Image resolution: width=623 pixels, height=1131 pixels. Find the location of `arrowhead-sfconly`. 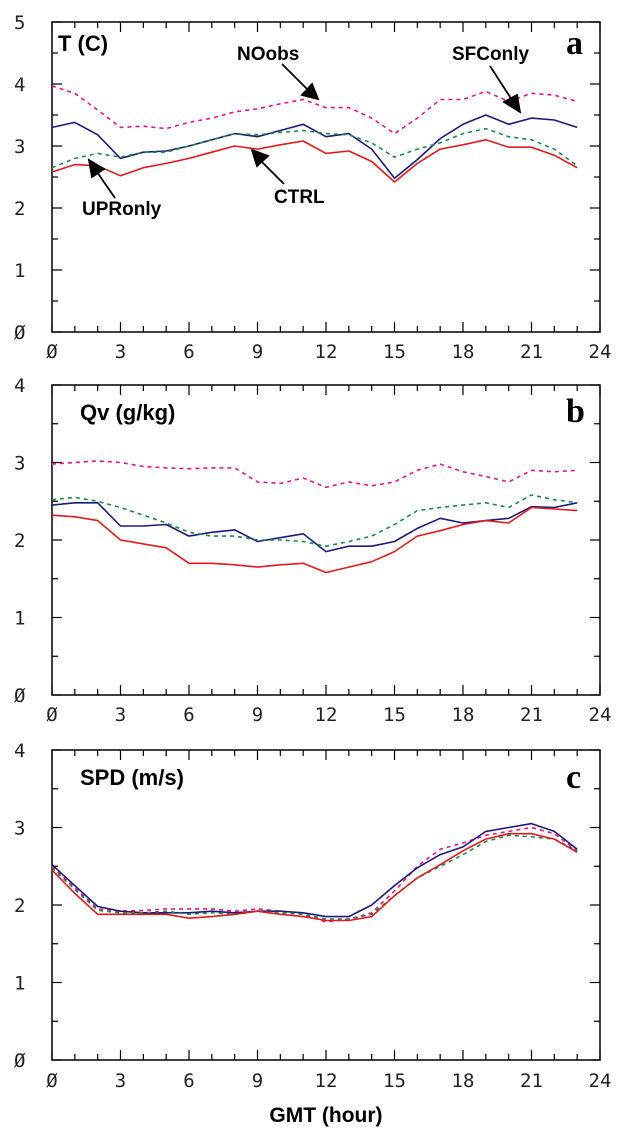

arrowhead-sfconly is located at coordinates (512, 103).